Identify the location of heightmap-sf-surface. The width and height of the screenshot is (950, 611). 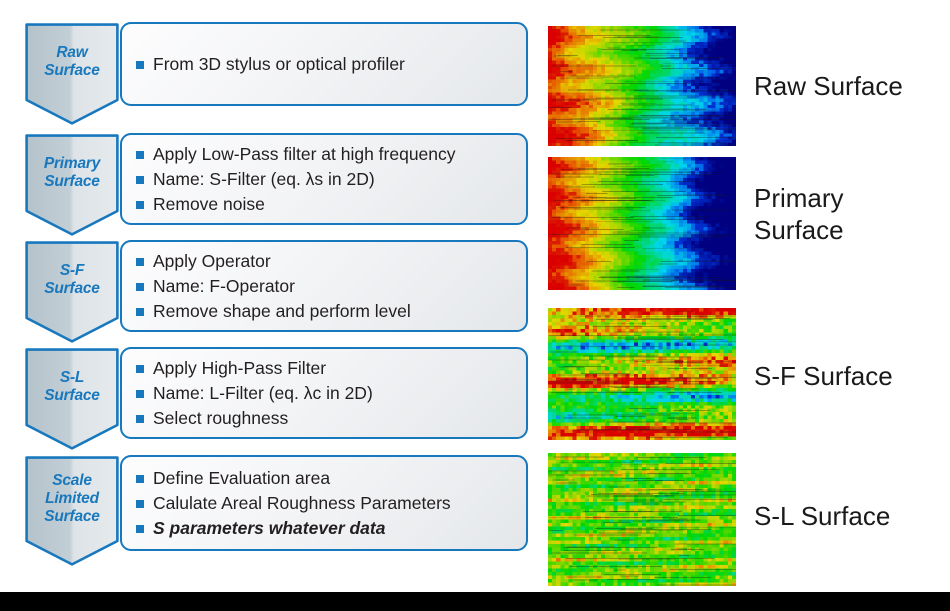
(642, 374).